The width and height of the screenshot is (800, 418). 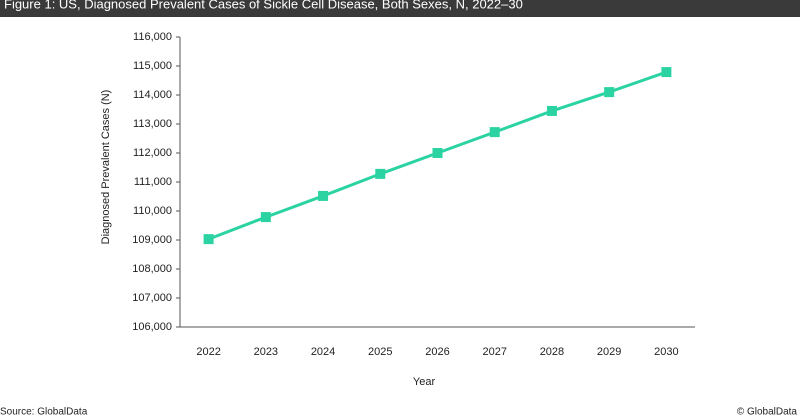 What do you see at coordinates (153, 182) in the screenshot?
I see `y-tick-label: 111,000` at bounding box center [153, 182].